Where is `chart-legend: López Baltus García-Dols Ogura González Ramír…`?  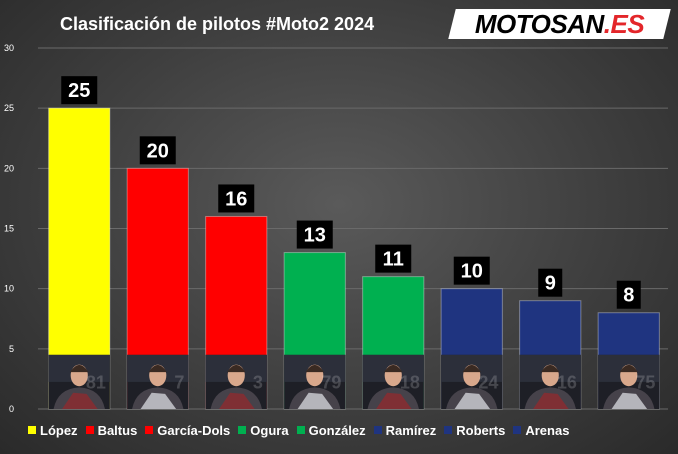 chart-legend: López Baltus García-Dols Ogura González Ramír… is located at coordinates (348, 430).